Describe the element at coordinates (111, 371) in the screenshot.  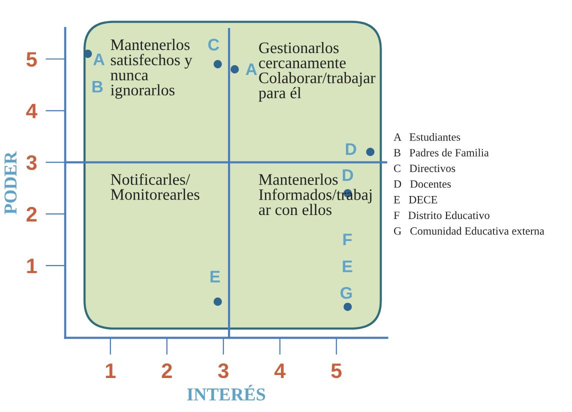
I see `x-tick-label: 1` at that location.